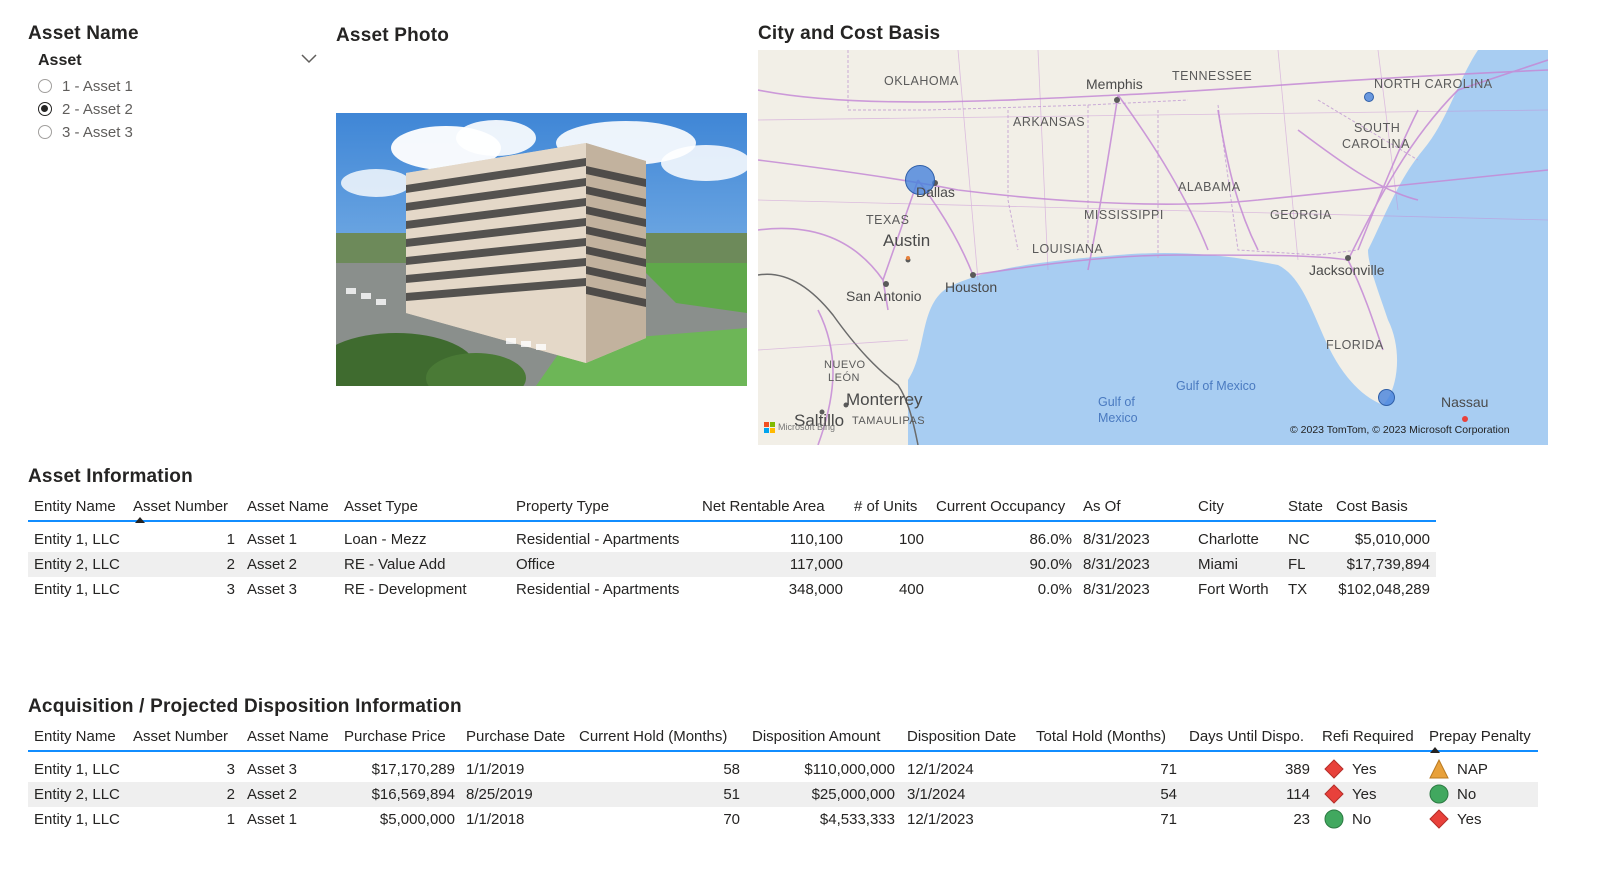 The height and width of the screenshot is (891, 1600). I want to click on map-state-label: MISSISSIPPI, so click(1124, 215).